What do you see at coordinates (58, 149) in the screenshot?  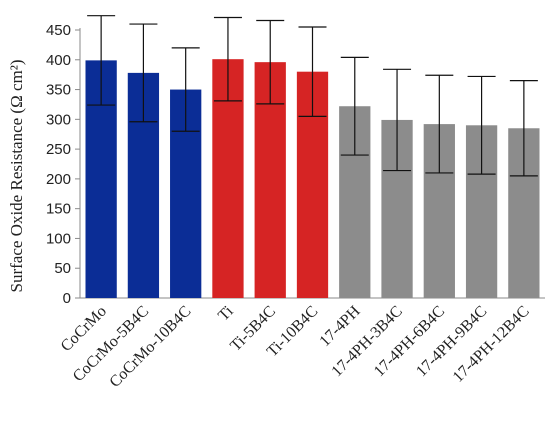 I see `y-tick-label: 250` at bounding box center [58, 149].